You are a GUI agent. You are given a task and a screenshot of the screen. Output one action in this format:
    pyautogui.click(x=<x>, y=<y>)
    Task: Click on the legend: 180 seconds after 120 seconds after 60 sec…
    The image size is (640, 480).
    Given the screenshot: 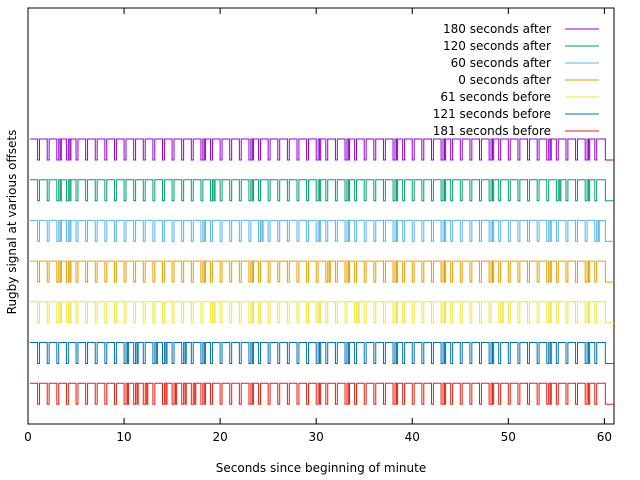 What is the action you would take?
    pyautogui.click(x=516, y=80)
    